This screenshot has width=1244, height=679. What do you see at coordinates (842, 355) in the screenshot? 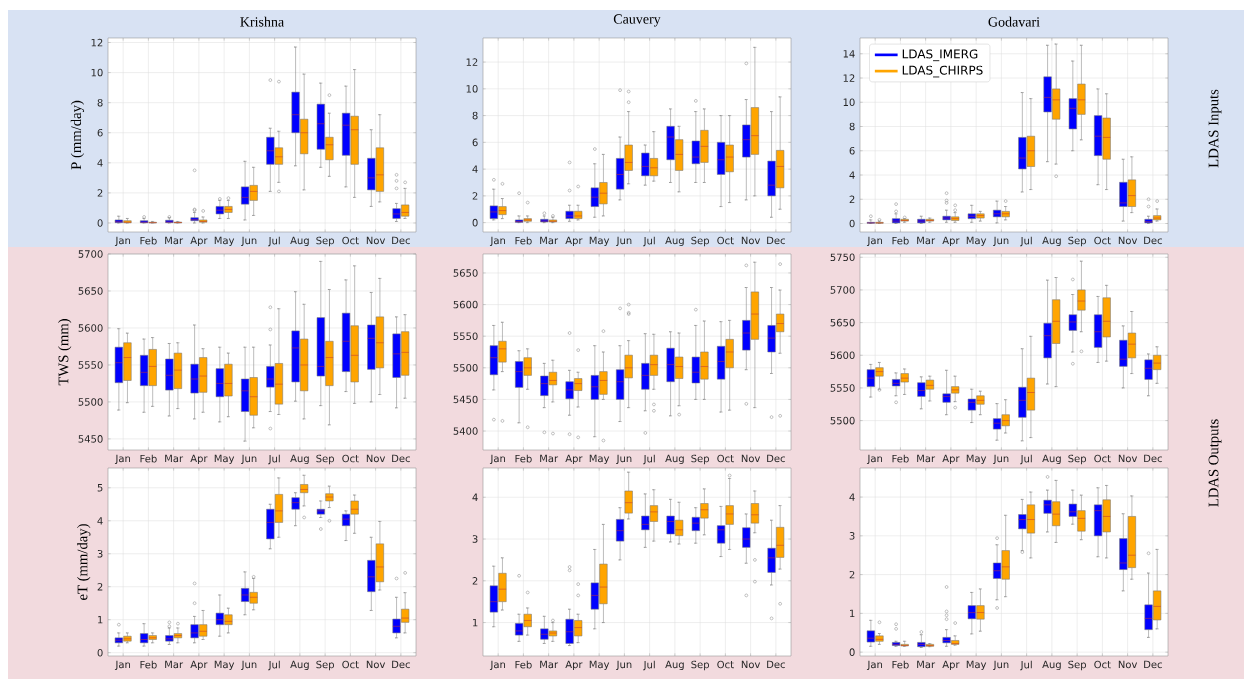
I see `y-tick-label: 5600` at bounding box center [842, 355].